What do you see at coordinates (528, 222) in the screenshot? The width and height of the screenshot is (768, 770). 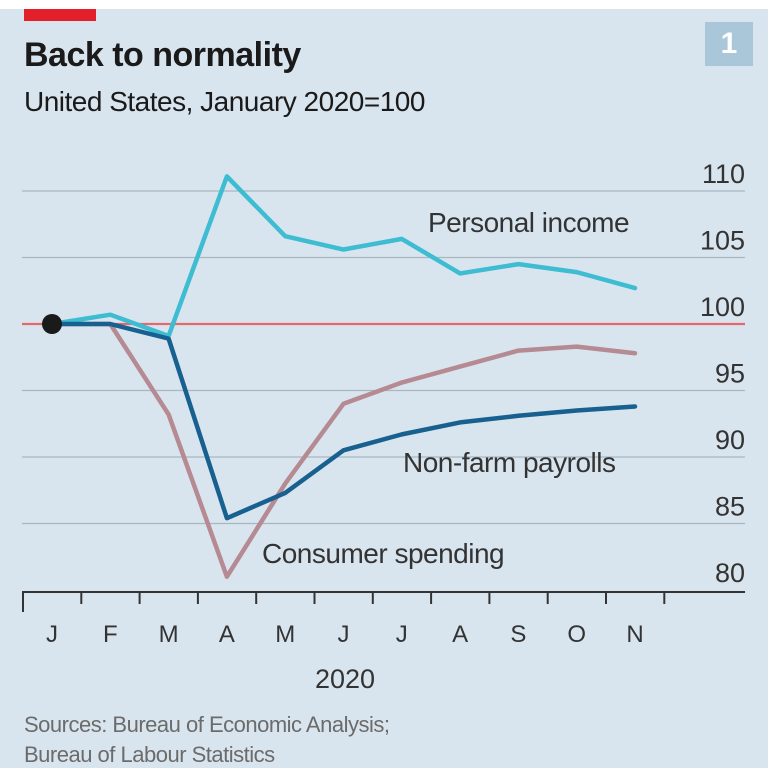 I see `series-label: Personal income` at bounding box center [528, 222].